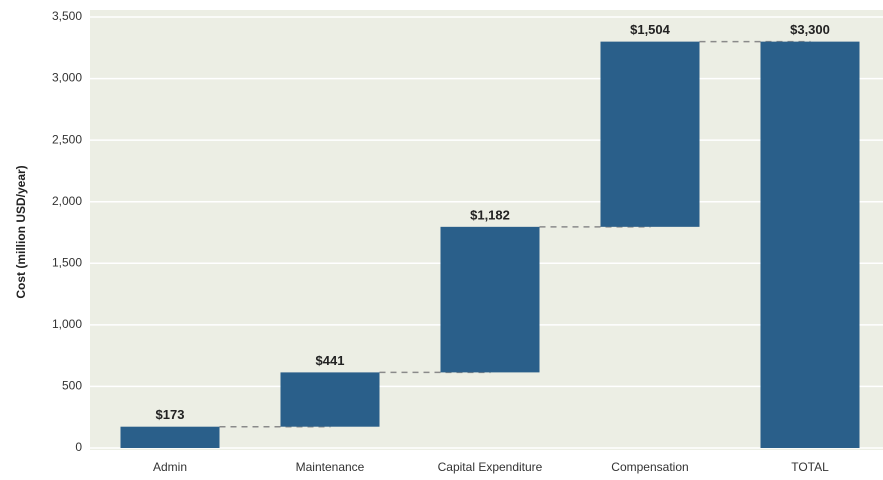 This screenshot has height=480, width=883. I want to click on x-tick-label: Maintenance, so click(330, 467).